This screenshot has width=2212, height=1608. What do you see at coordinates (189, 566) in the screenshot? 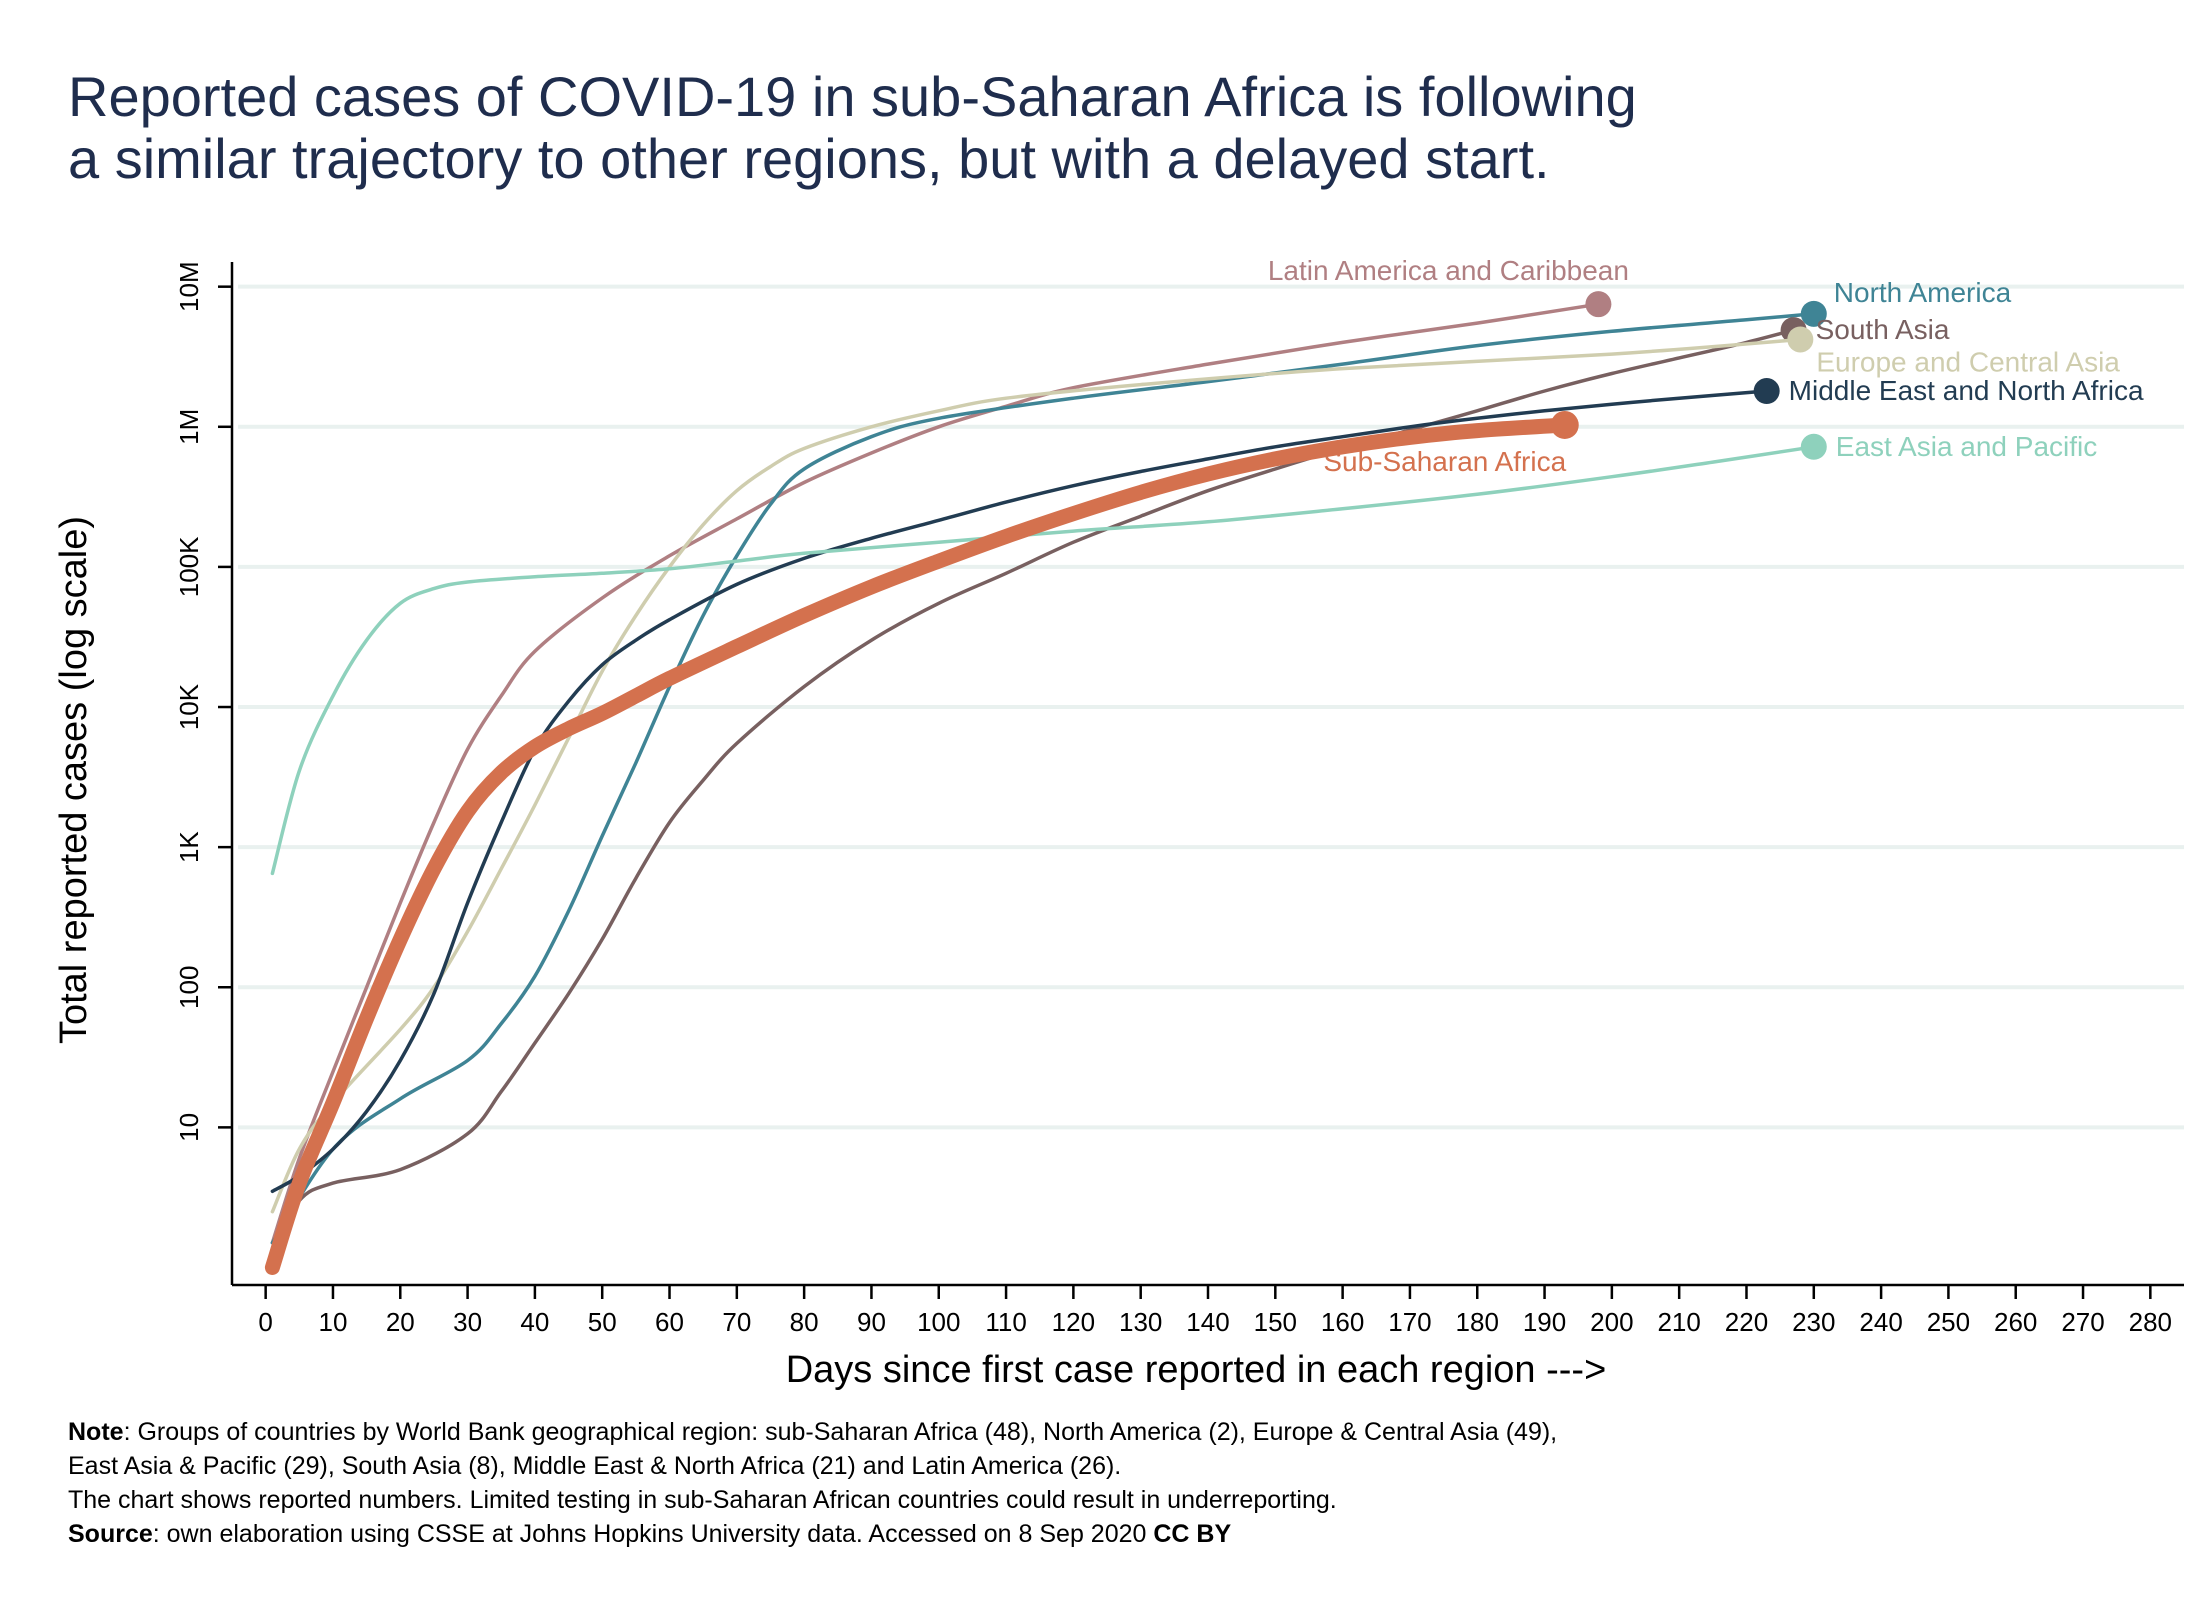
I see `y-tick-label: 100K` at bounding box center [189, 566].